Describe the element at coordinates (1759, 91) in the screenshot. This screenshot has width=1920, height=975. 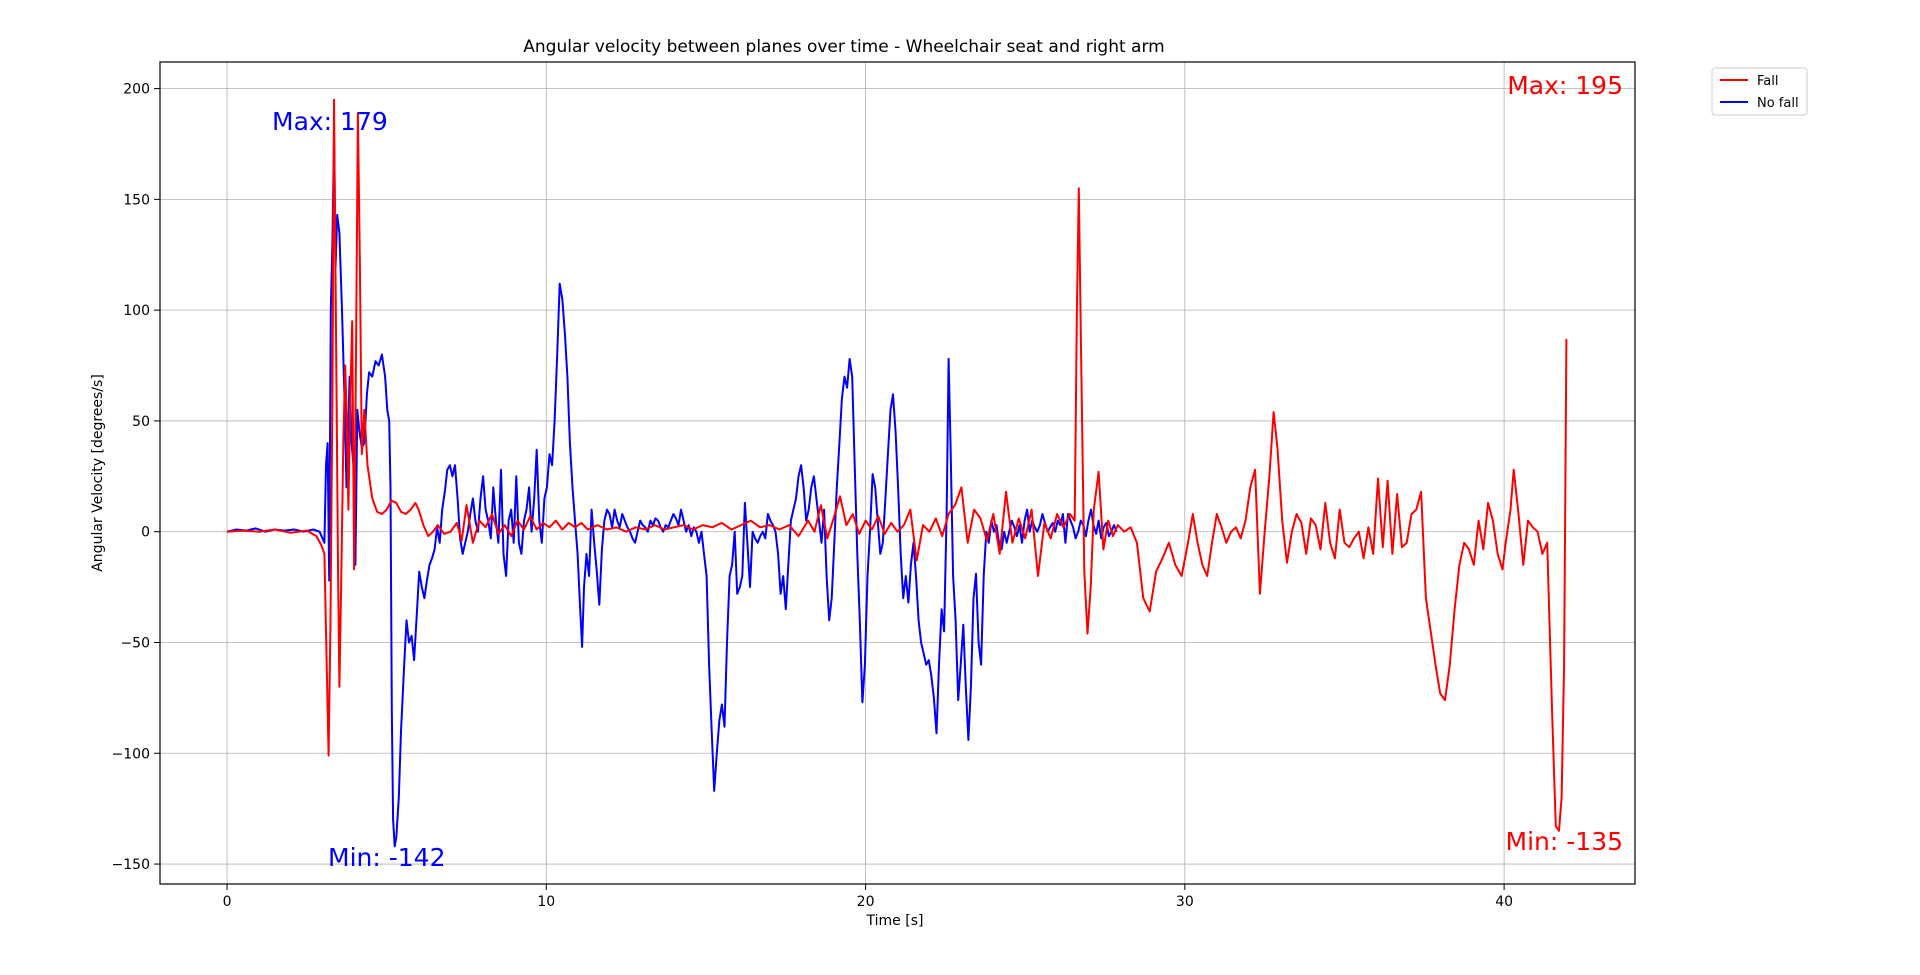
I see `legend: Fall No fall` at that location.